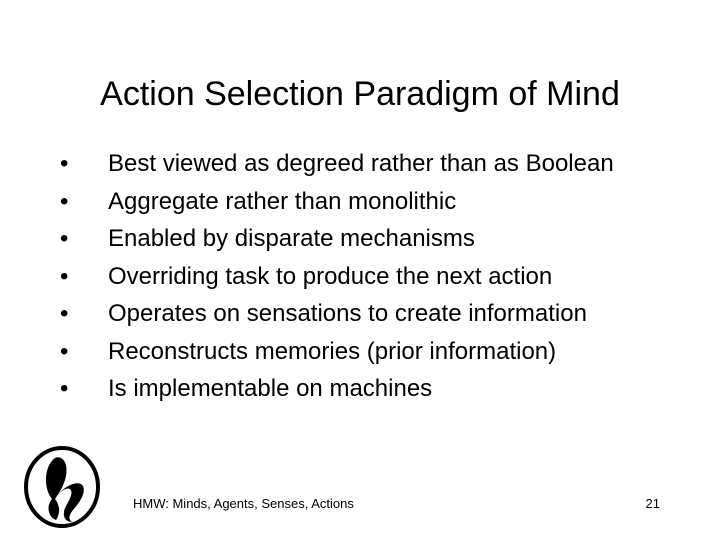 This screenshot has width=720, height=540. I want to click on footer-text: HMW: Minds, Agents, Senses, Actions, so click(243, 503).